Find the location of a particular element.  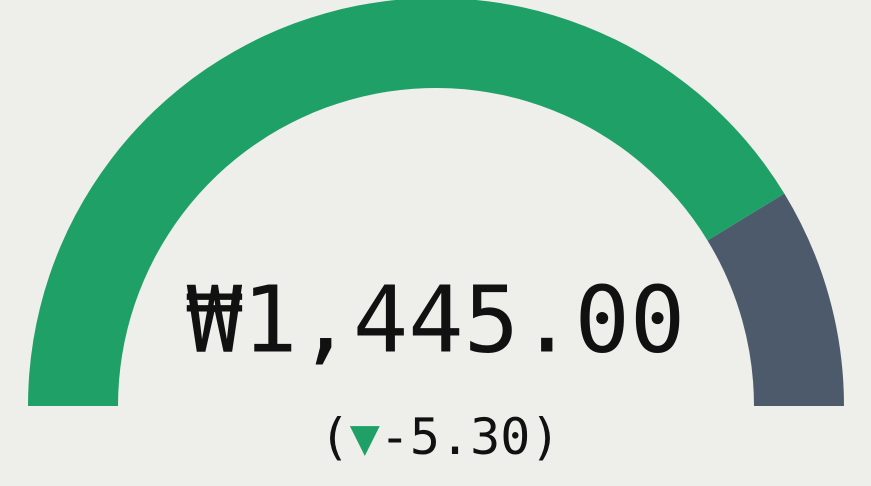

gauge-delta: (▼-5.30) is located at coordinates (440, 437).